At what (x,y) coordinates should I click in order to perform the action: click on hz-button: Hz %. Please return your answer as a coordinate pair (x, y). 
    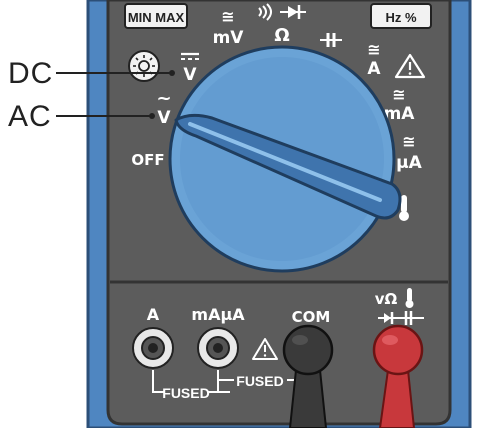
    Looking at the image, I should click on (401, 16).